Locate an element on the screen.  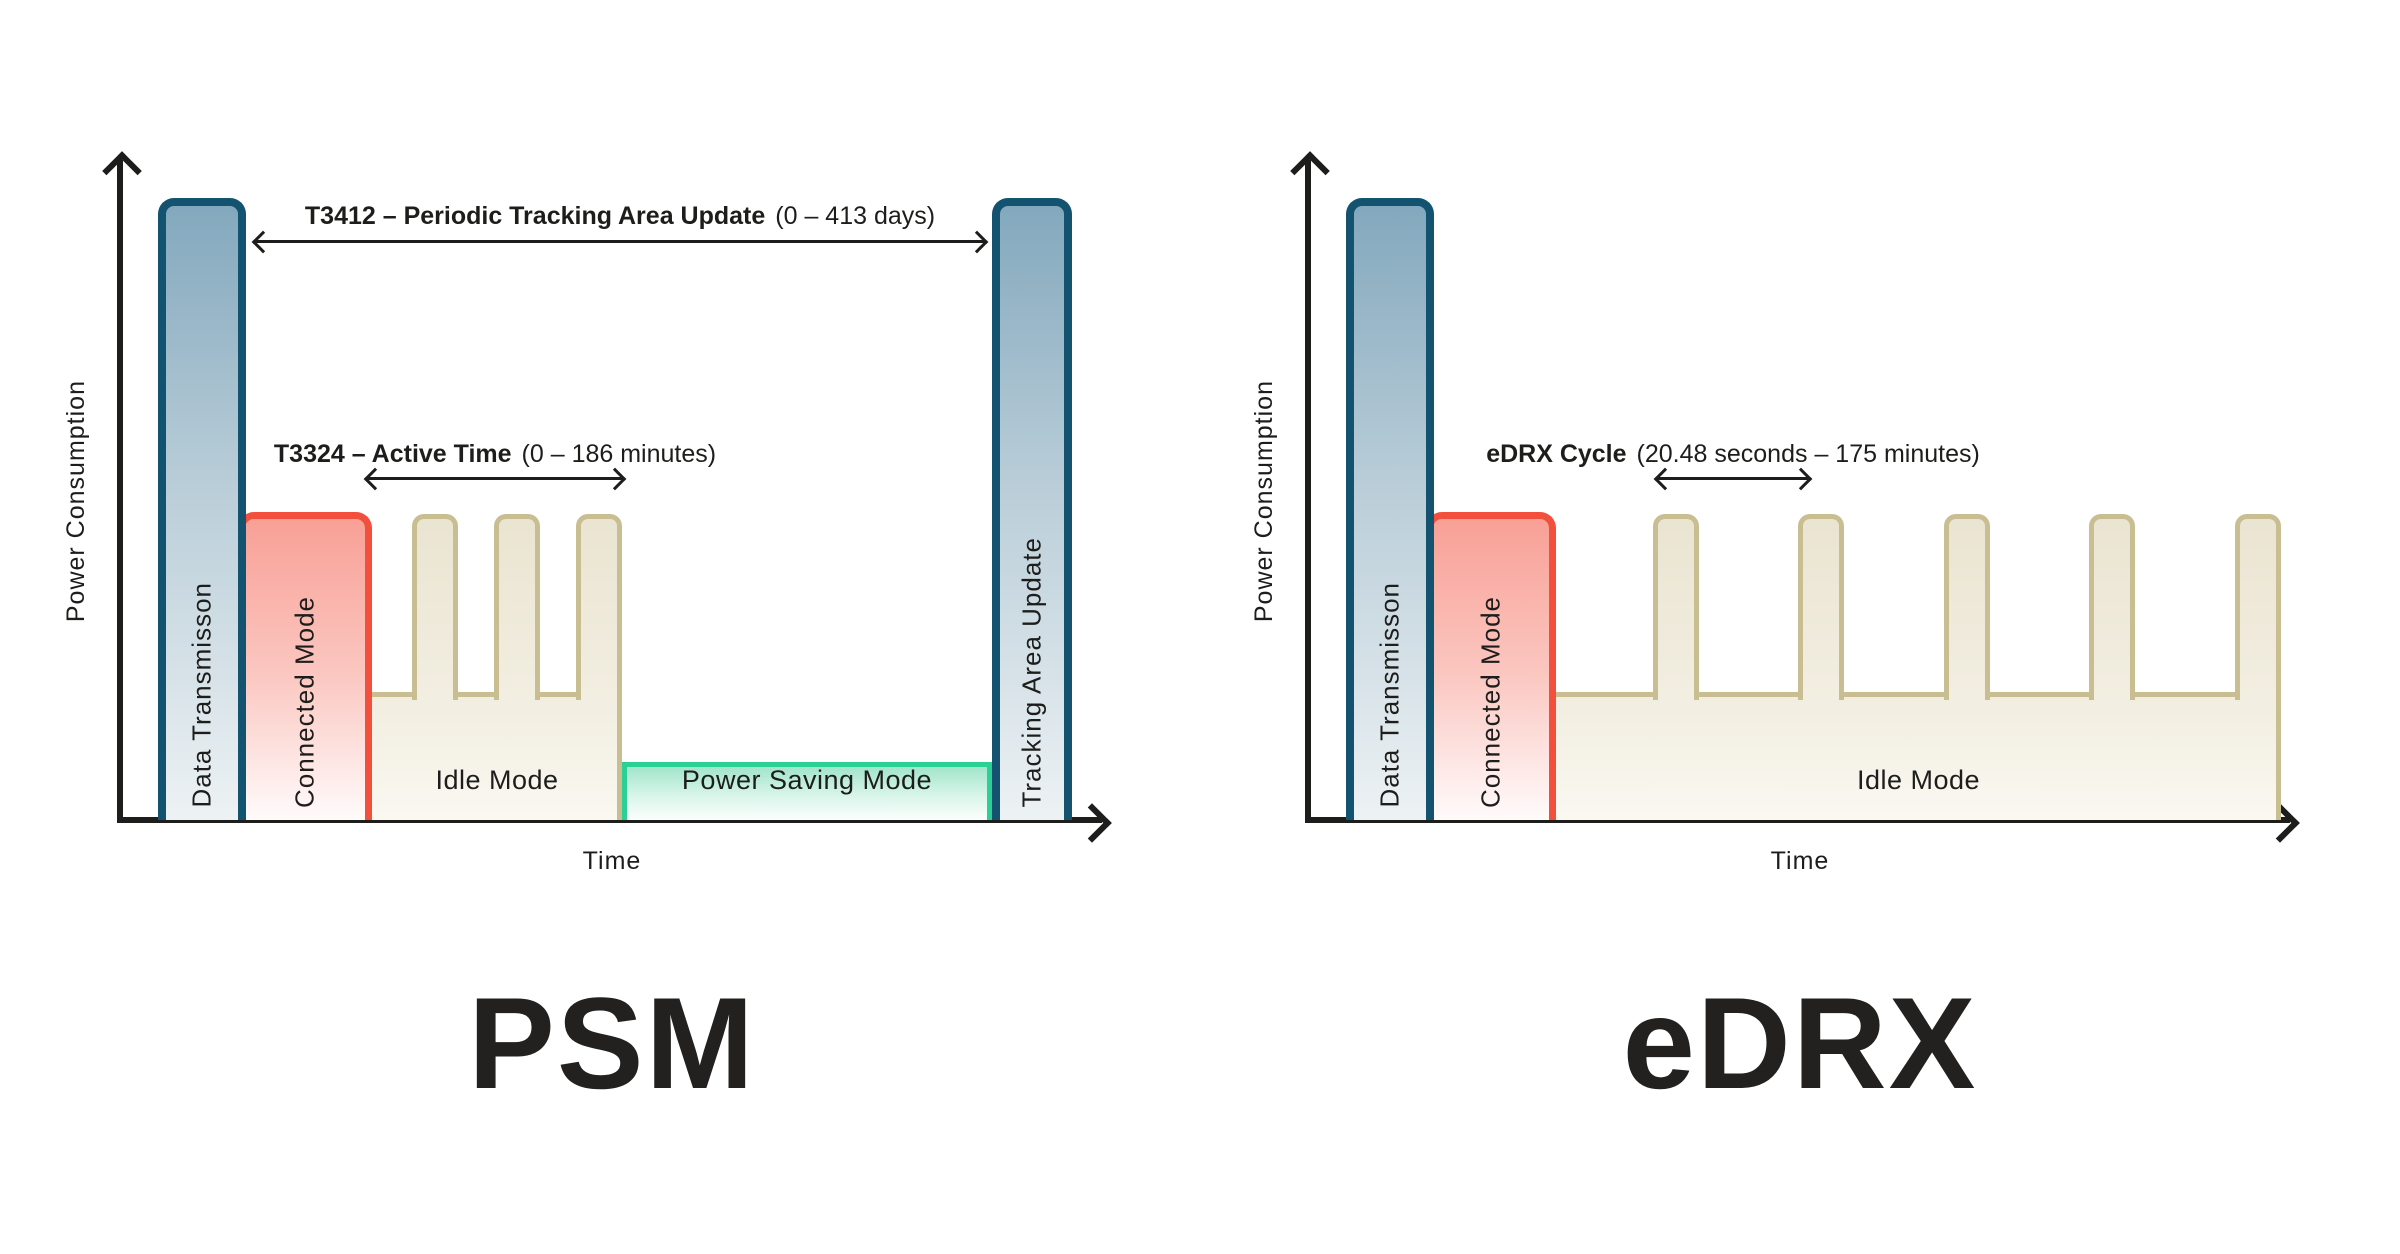
psm-tracking-area-update-label: Tracking Area Update is located at coordinates (1031, 672).